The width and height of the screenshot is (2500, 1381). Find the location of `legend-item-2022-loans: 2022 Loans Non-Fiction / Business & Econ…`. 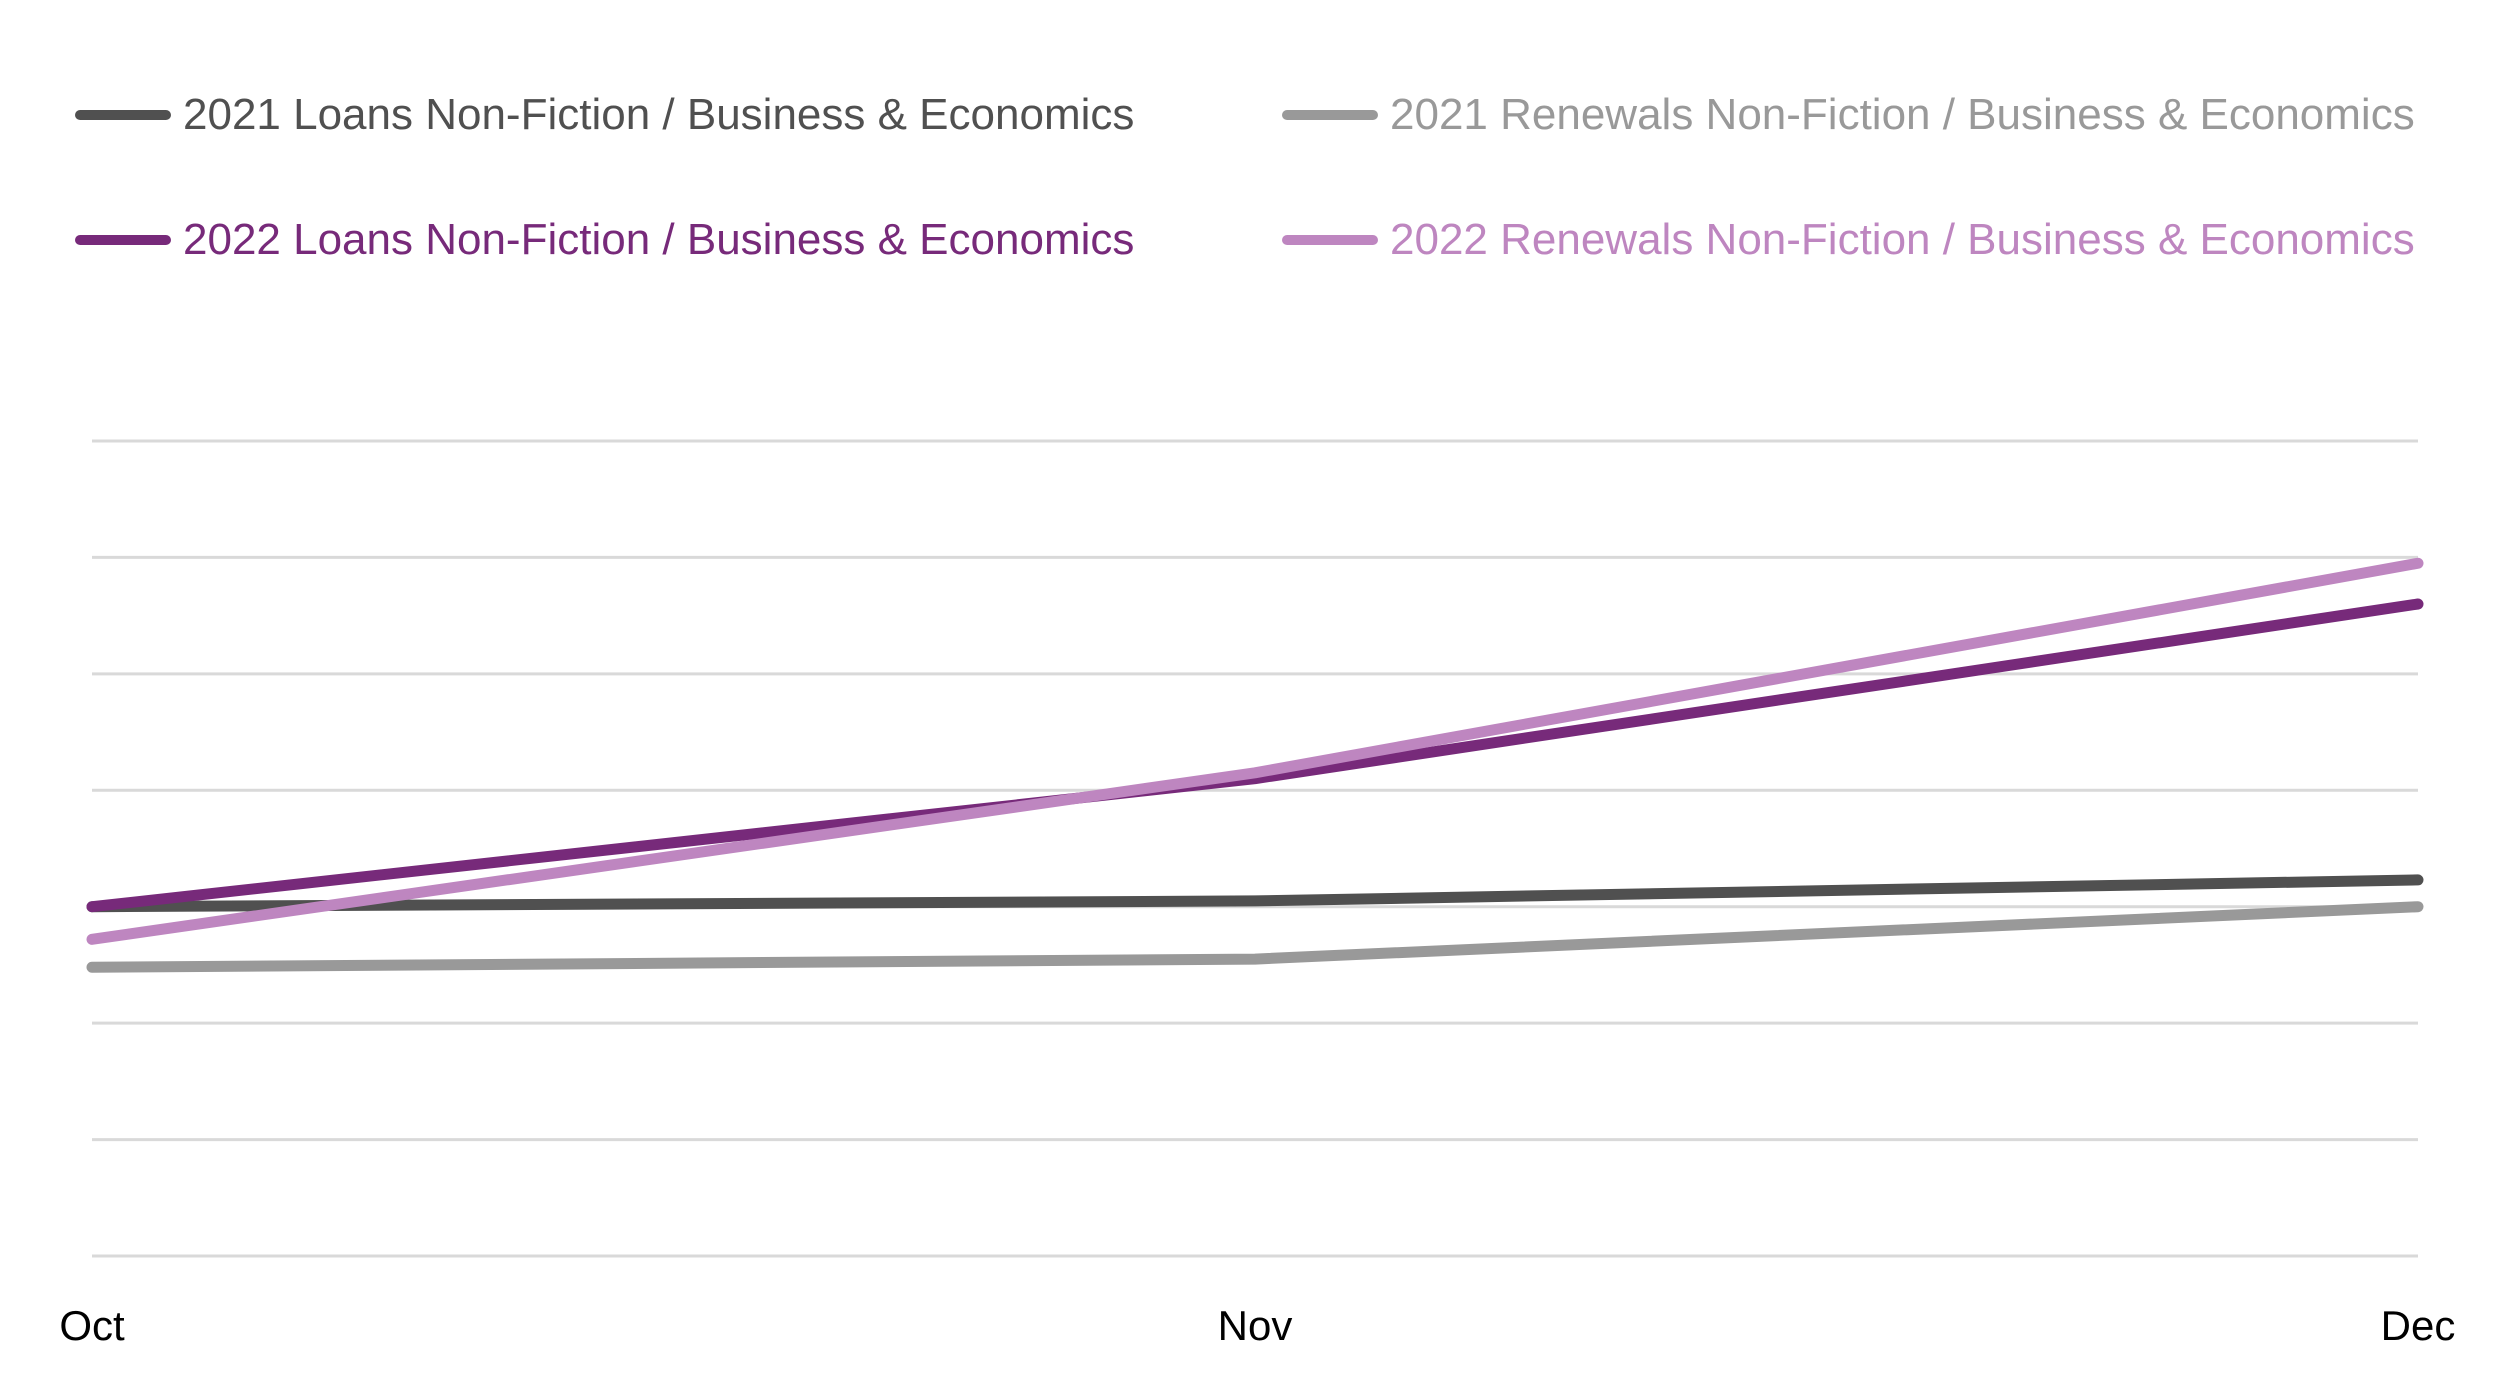

legend-item-2022-loans: 2022 Loans Non-Fiction / Business & Econ… is located at coordinates (604, 240).